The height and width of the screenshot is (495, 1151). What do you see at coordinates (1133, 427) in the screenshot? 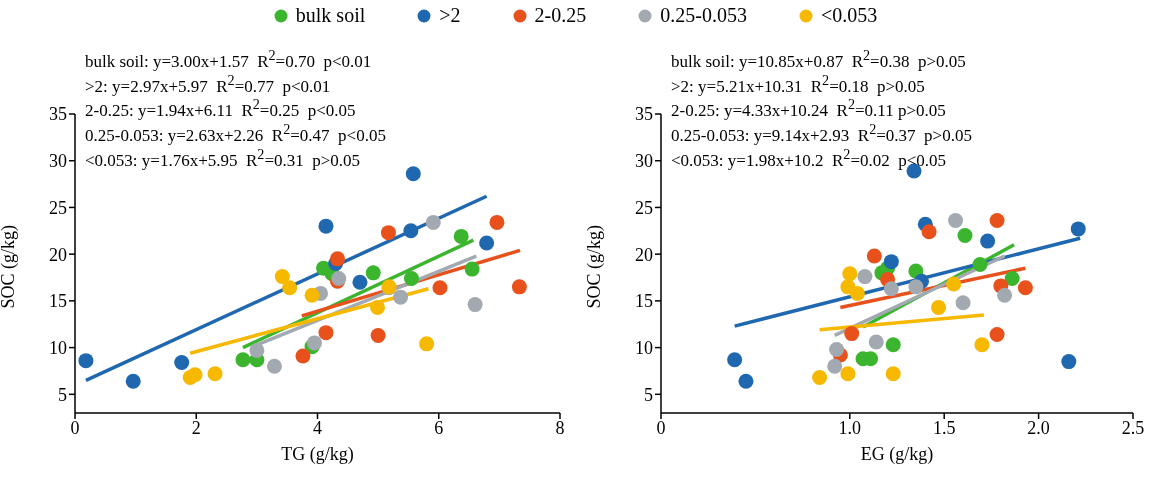
I see `x-tick-label: 2.5` at bounding box center [1133, 427].